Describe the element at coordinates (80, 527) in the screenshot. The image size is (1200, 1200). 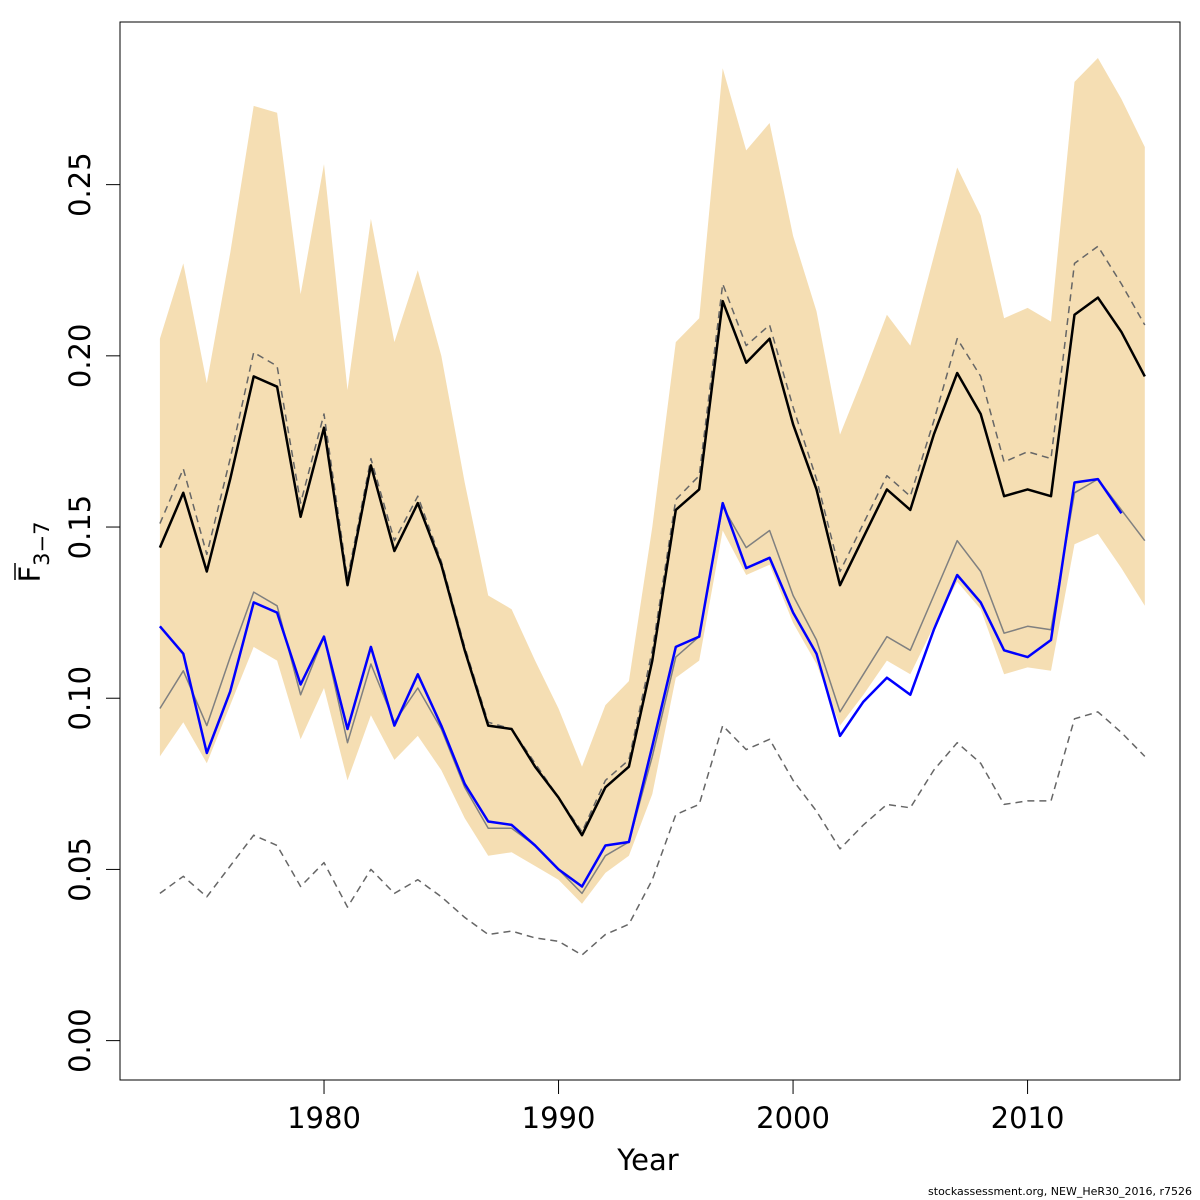
I see `y-tick-label: 0.15` at that location.